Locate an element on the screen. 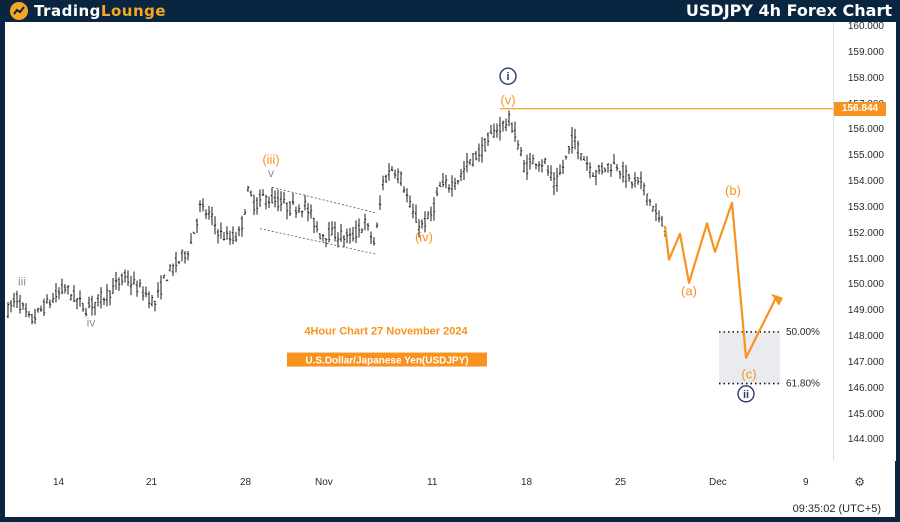  y-tick-label: 146.000 is located at coordinates (865, 388).